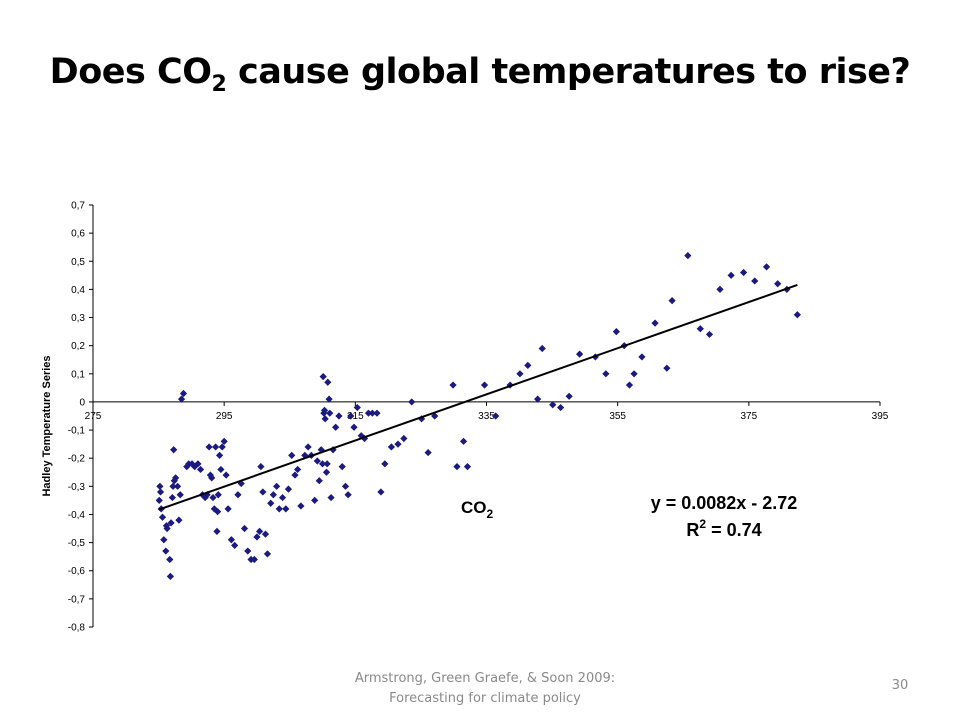  I want to click on x-axis-title-main: CO, so click(474, 507).